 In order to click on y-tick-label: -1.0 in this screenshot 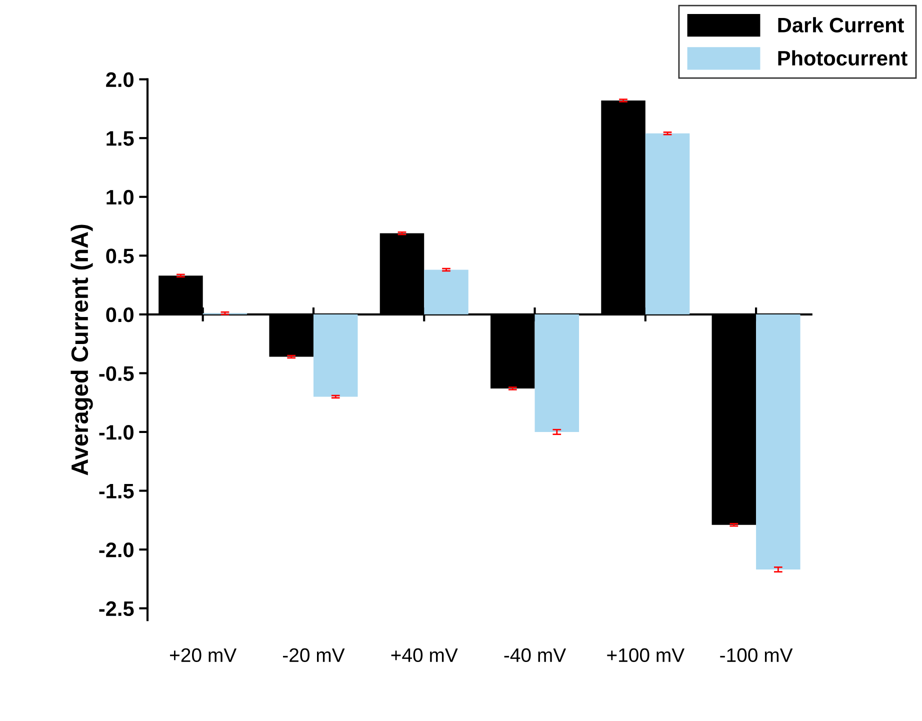, I will do `click(116, 432)`.